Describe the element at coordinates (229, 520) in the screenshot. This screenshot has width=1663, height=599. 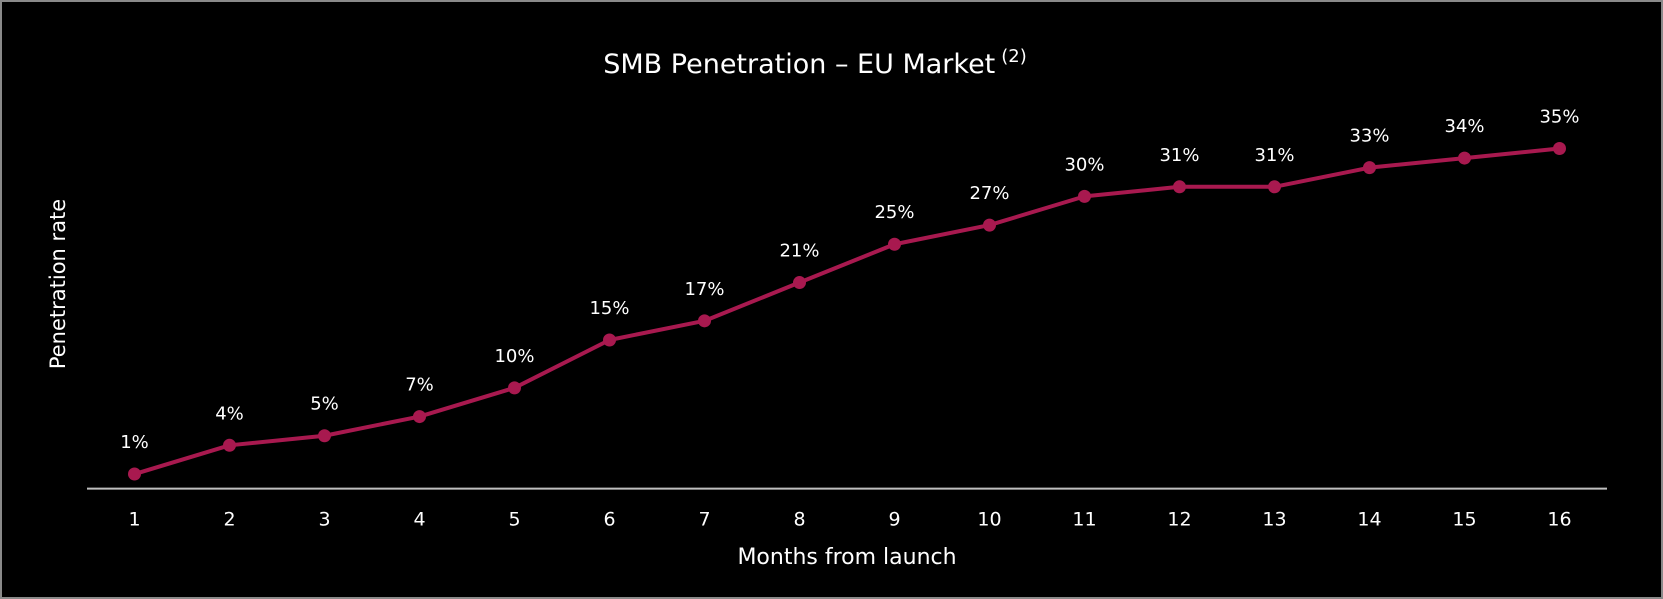
I see `x-tick-label: 2` at that location.